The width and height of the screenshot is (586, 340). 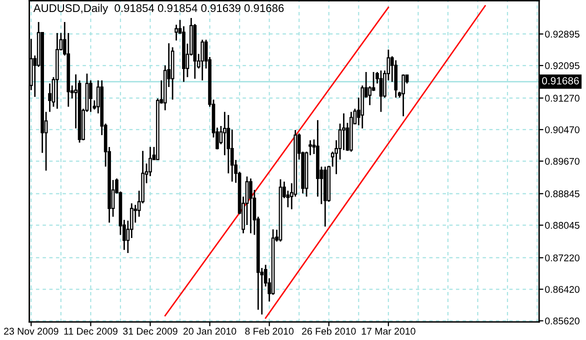 I want to click on y-tick-label: 0.86420, so click(x=562, y=289).